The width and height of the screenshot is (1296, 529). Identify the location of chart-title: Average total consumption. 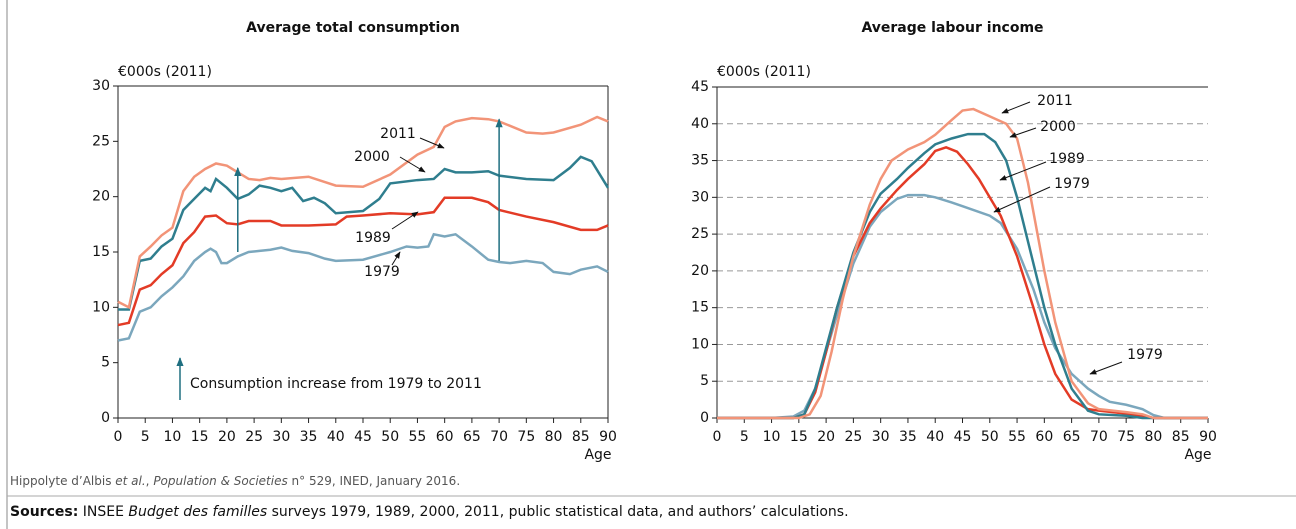
(353, 28).